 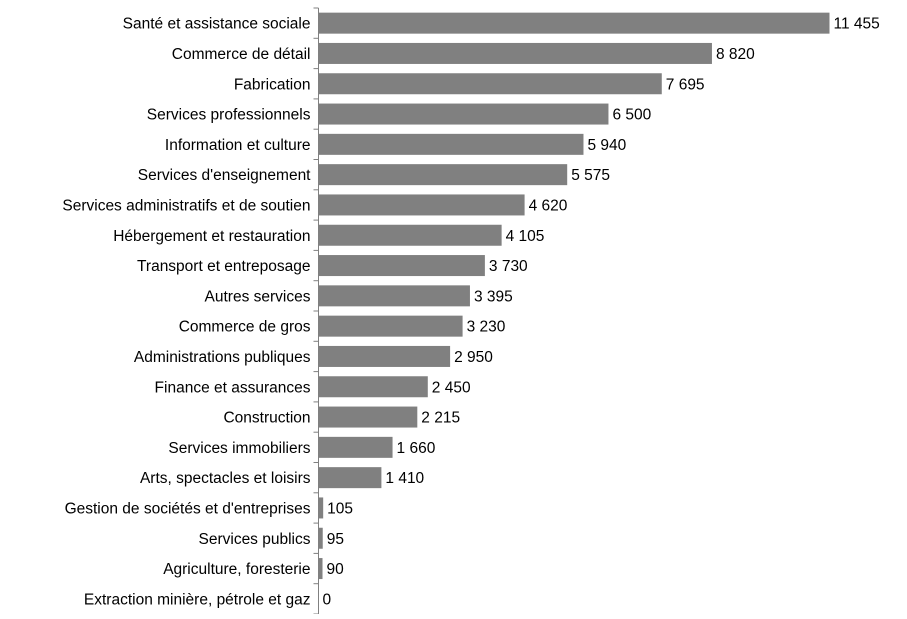 What do you see at coordinates (186, 205) in the screenshot?
I see `category-label: Services administratifs et de soutien` at bounding box center [186, 205].